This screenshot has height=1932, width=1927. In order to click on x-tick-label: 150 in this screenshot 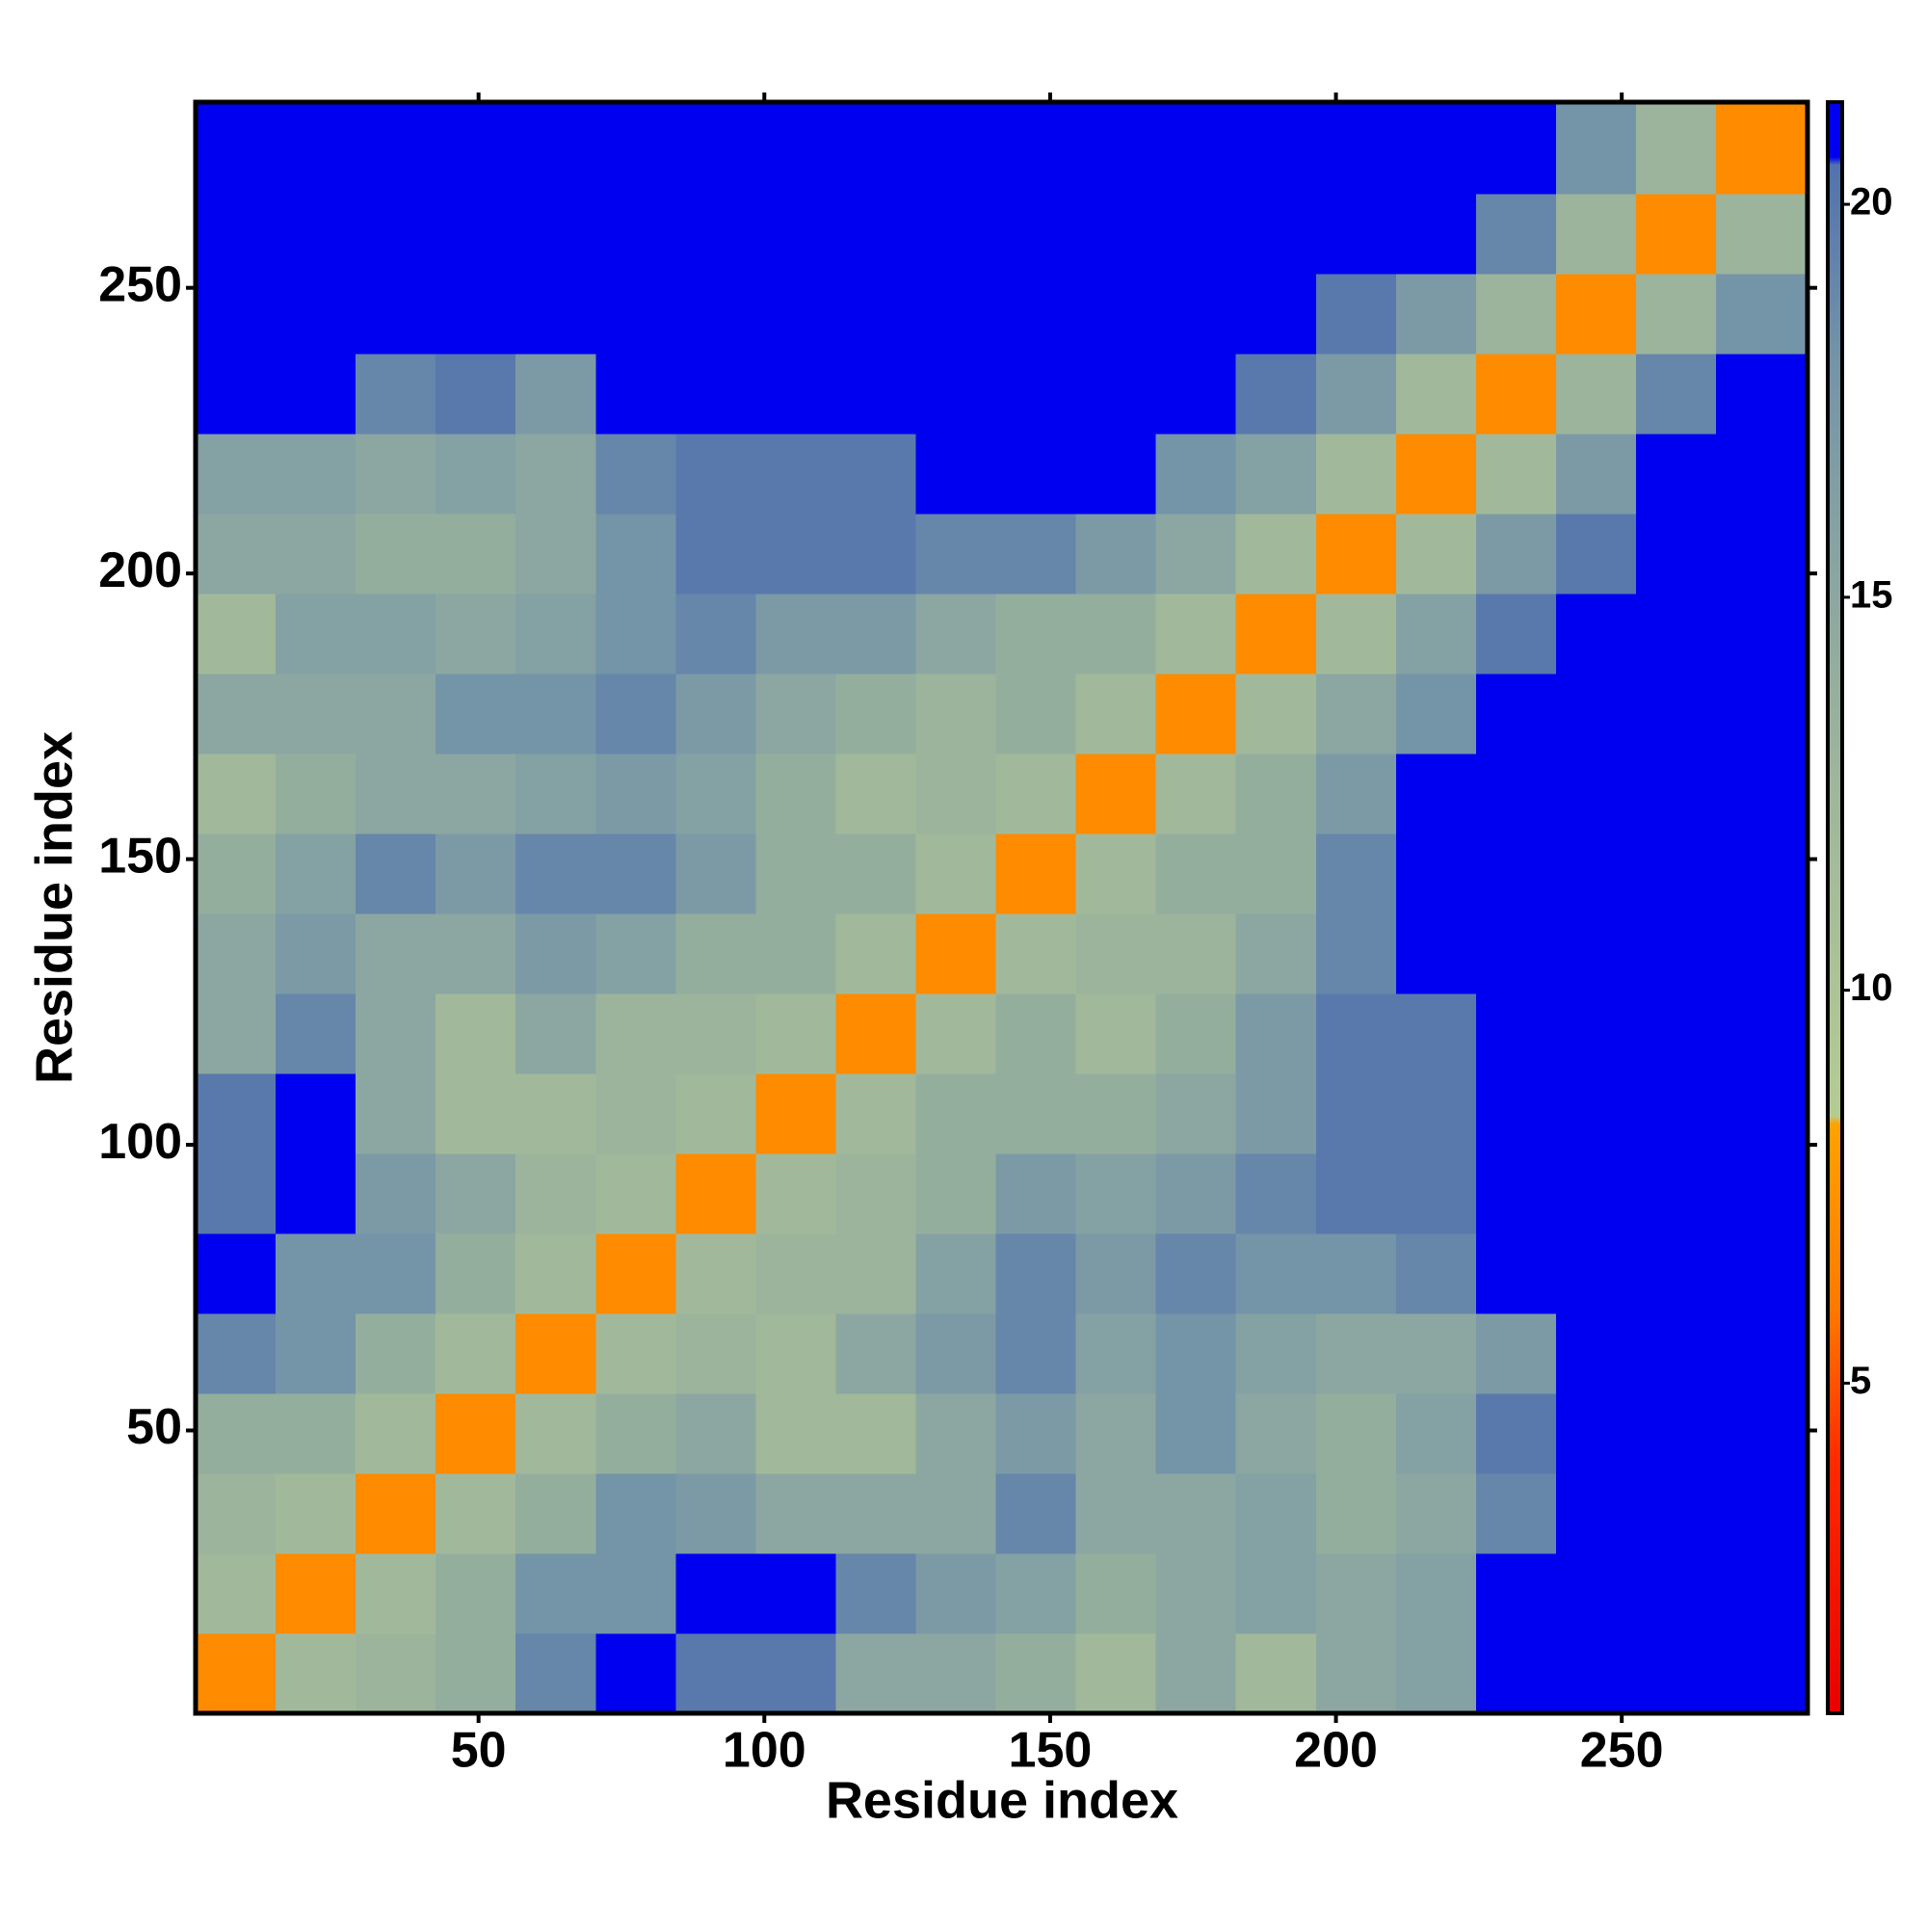, I will do `click(1051, 1751)`.